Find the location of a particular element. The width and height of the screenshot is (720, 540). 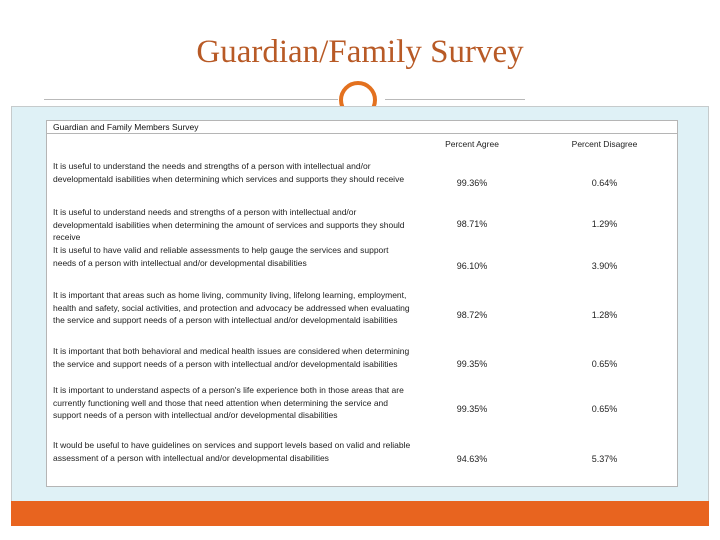

title-divider-left is located at coordinates (191, 99).